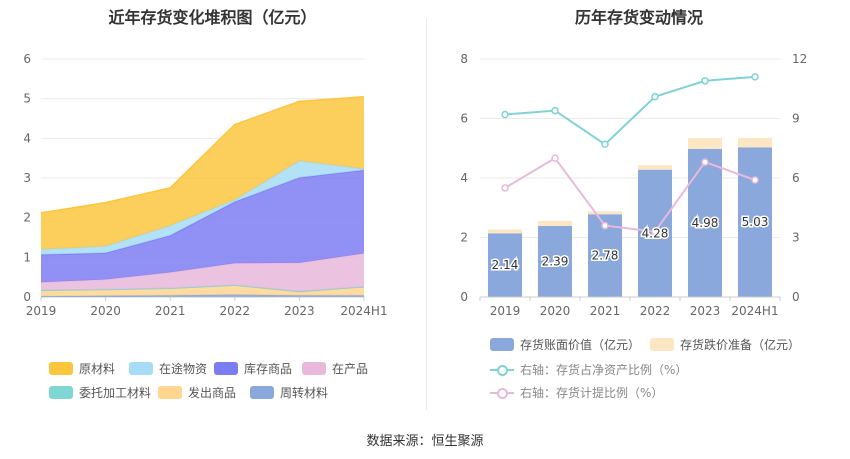 The width and height of the screenshot is (850, 459). What do you see at coordinates (592, 393) in the screenshot?
I see `legend-label: 右轴：存货计提比例（%）` at bounding box center [592, 393].